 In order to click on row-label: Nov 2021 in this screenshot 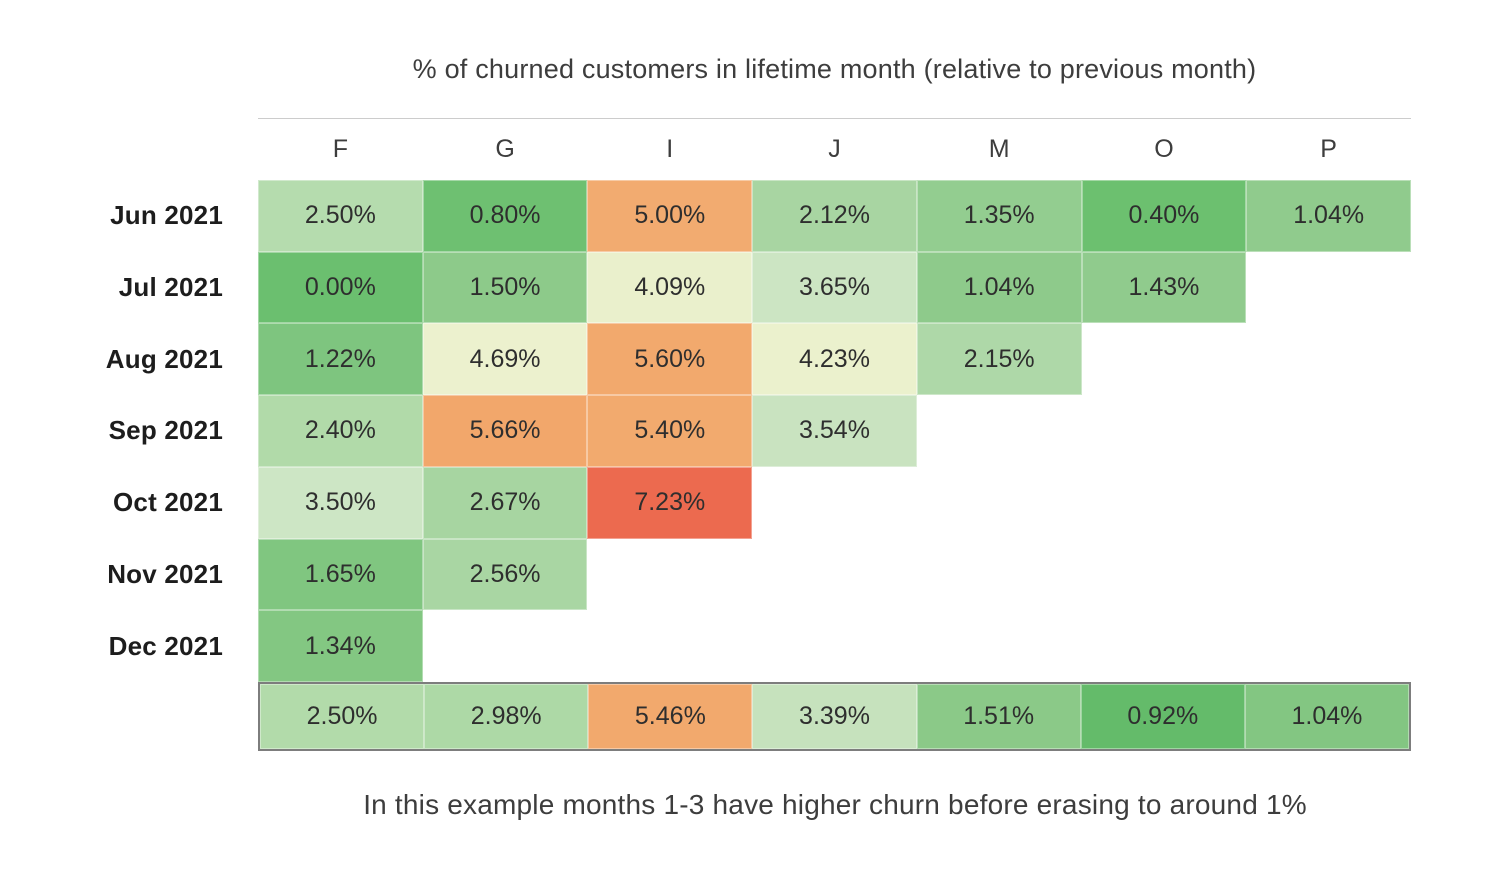, I will do `click(165, 573)`.